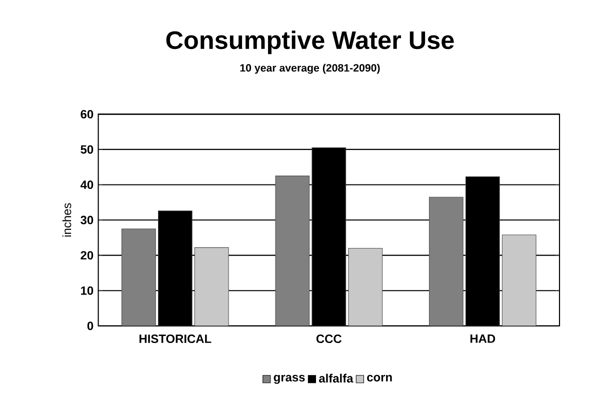 This screenshot has height=411, width=606. I want to click on chart-title: Consumptive Water Use, so click(310, 42).